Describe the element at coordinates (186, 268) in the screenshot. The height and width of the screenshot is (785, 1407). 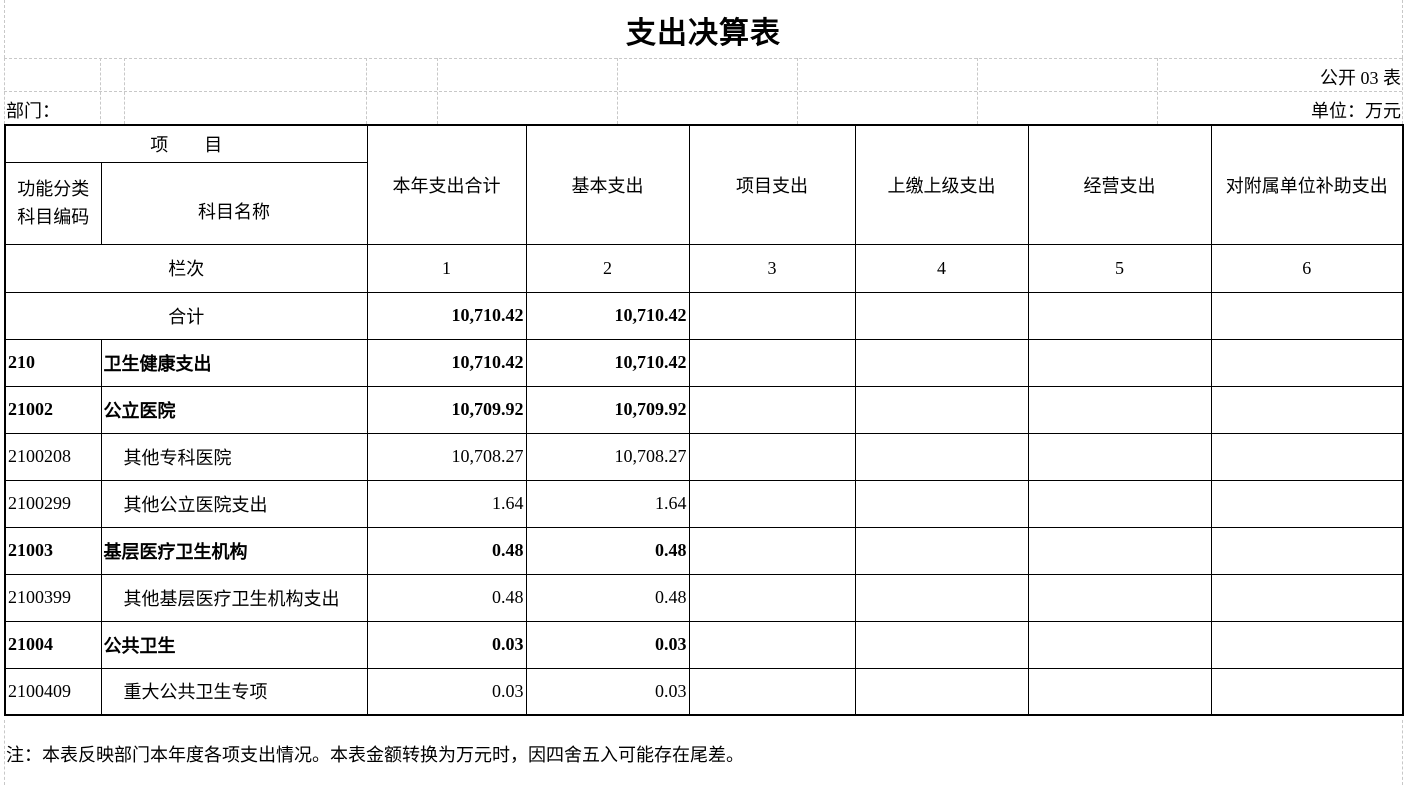
I see `row-index-label: 栏次` at that location.